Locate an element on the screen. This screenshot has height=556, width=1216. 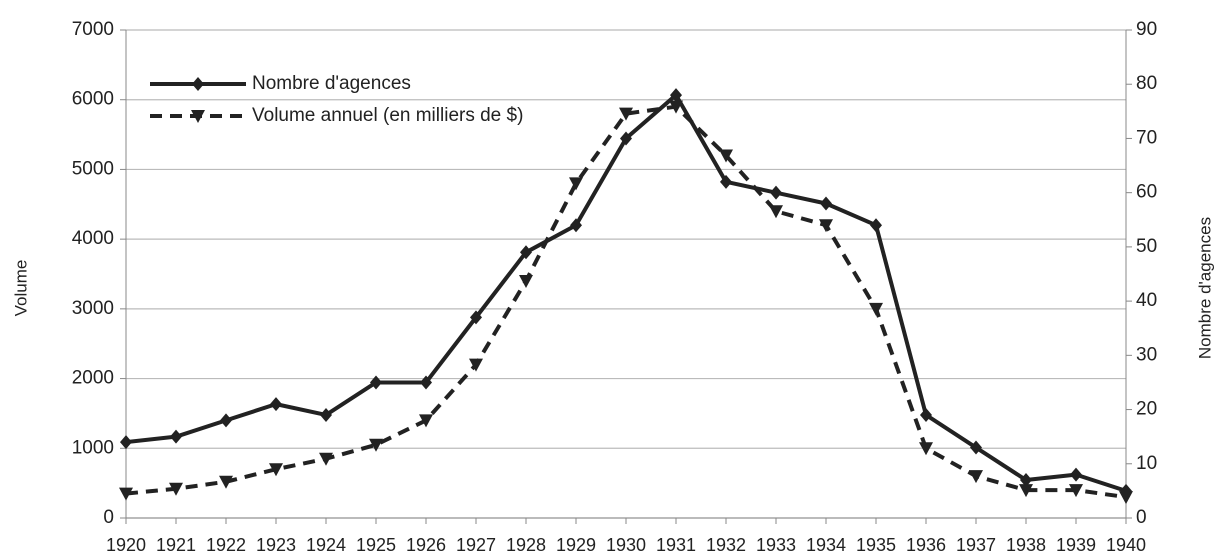
x-tick-label: 1929 is located at coordinates (576, 545).